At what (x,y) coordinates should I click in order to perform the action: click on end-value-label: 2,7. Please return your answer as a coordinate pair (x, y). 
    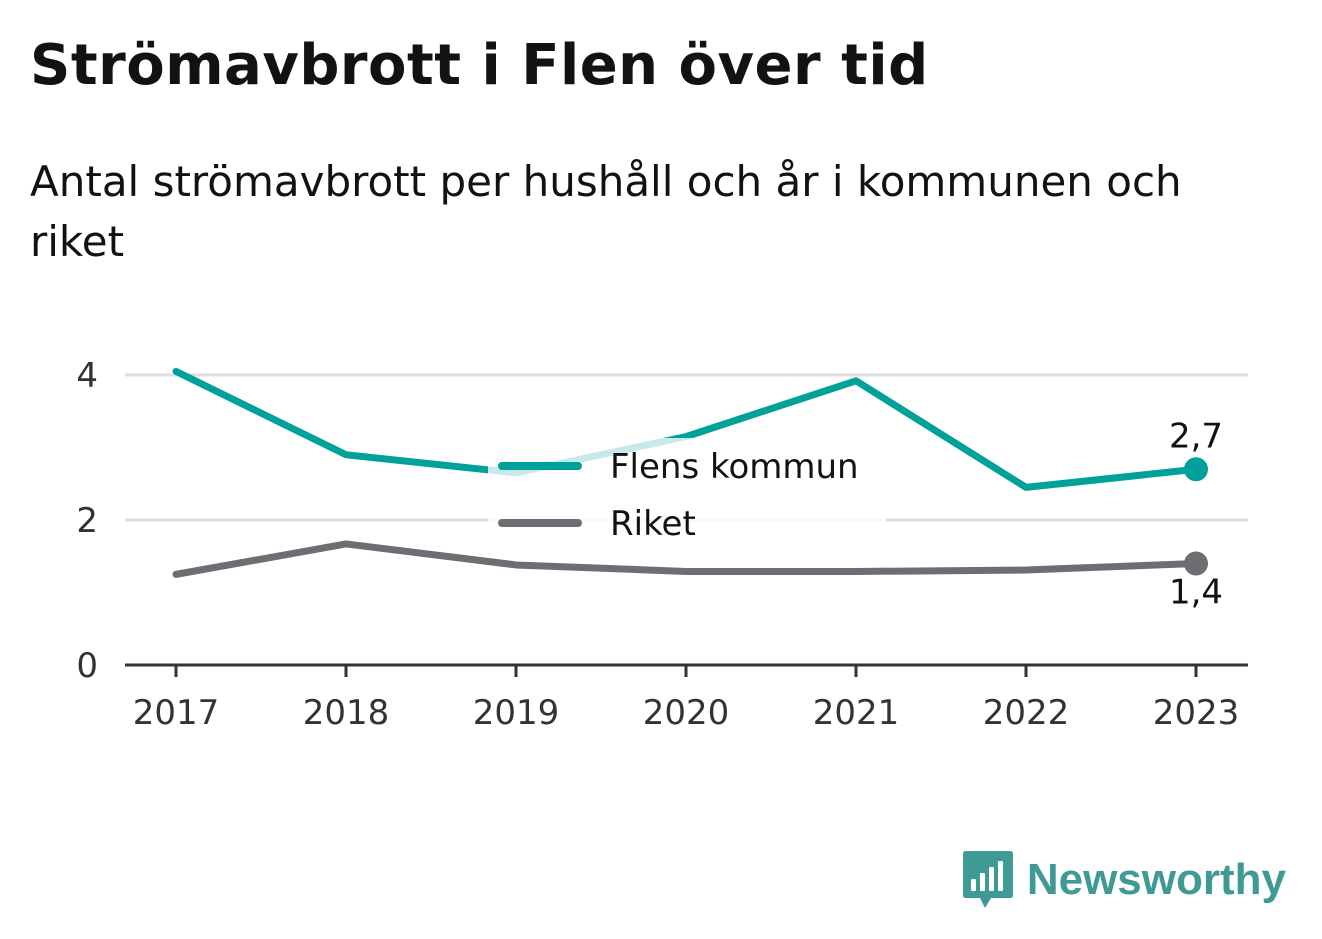
    Looking at the image, I should click on (1196, 436).